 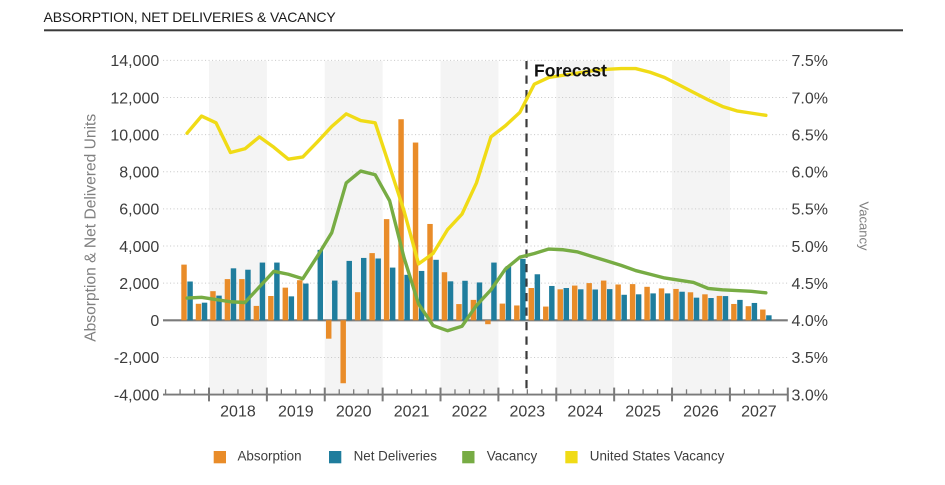 What do you see at coordinates (139, 210) in the screenshot?
I see `svg-text: 6,000` at bounding box center [139, 210].